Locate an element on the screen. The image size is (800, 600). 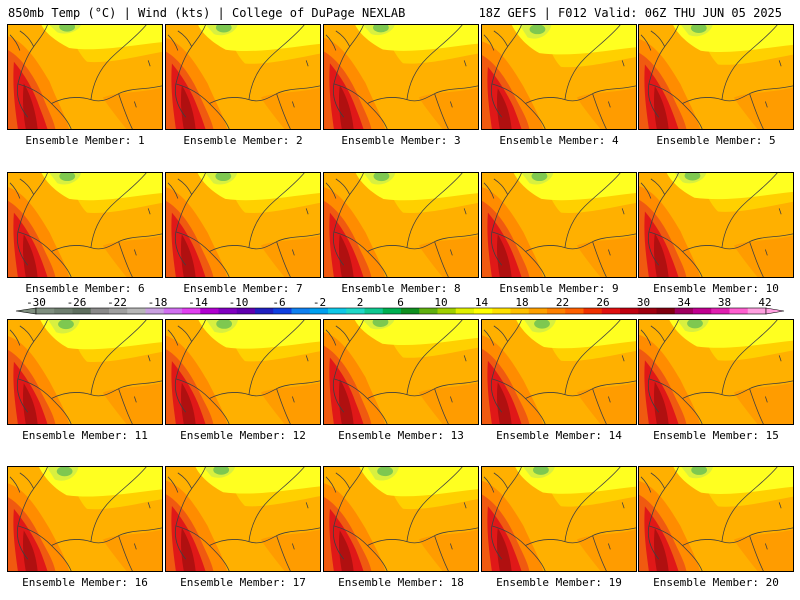
ensemble-member-label: Ensemble Member: 15 is located at coordinates (716, 435).